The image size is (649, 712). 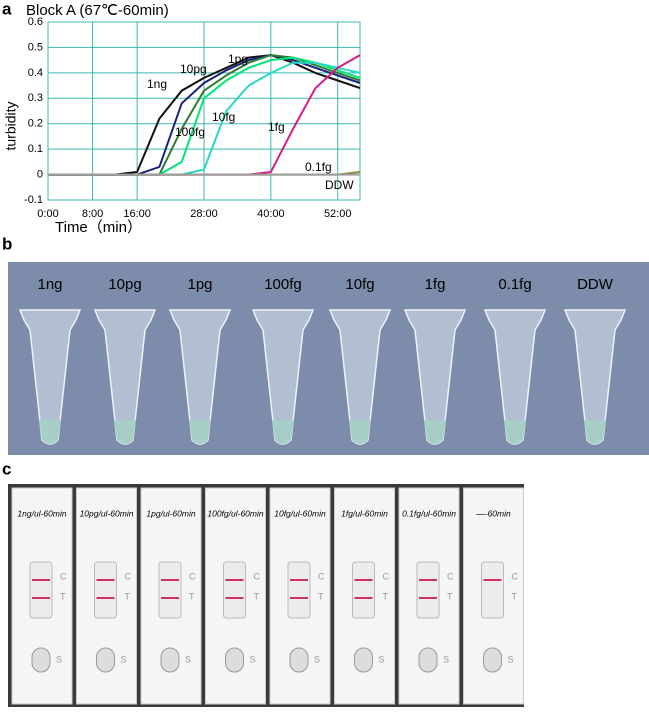 What do you see at coordinates (49, 284) in the screenshot?
I see `tube-label: 1ng` at bounding box center [49, 284].